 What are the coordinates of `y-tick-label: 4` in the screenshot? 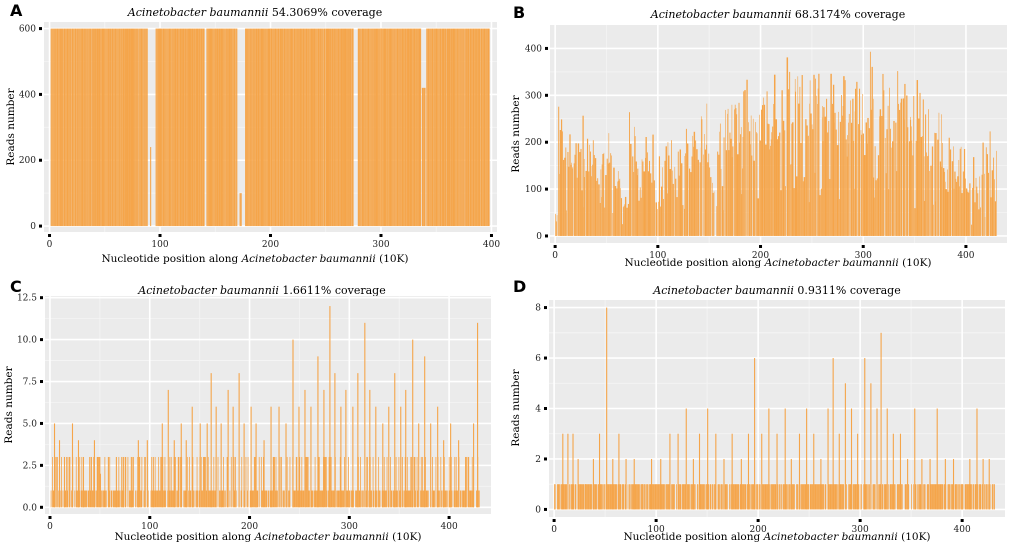 It's located at (538, 410).